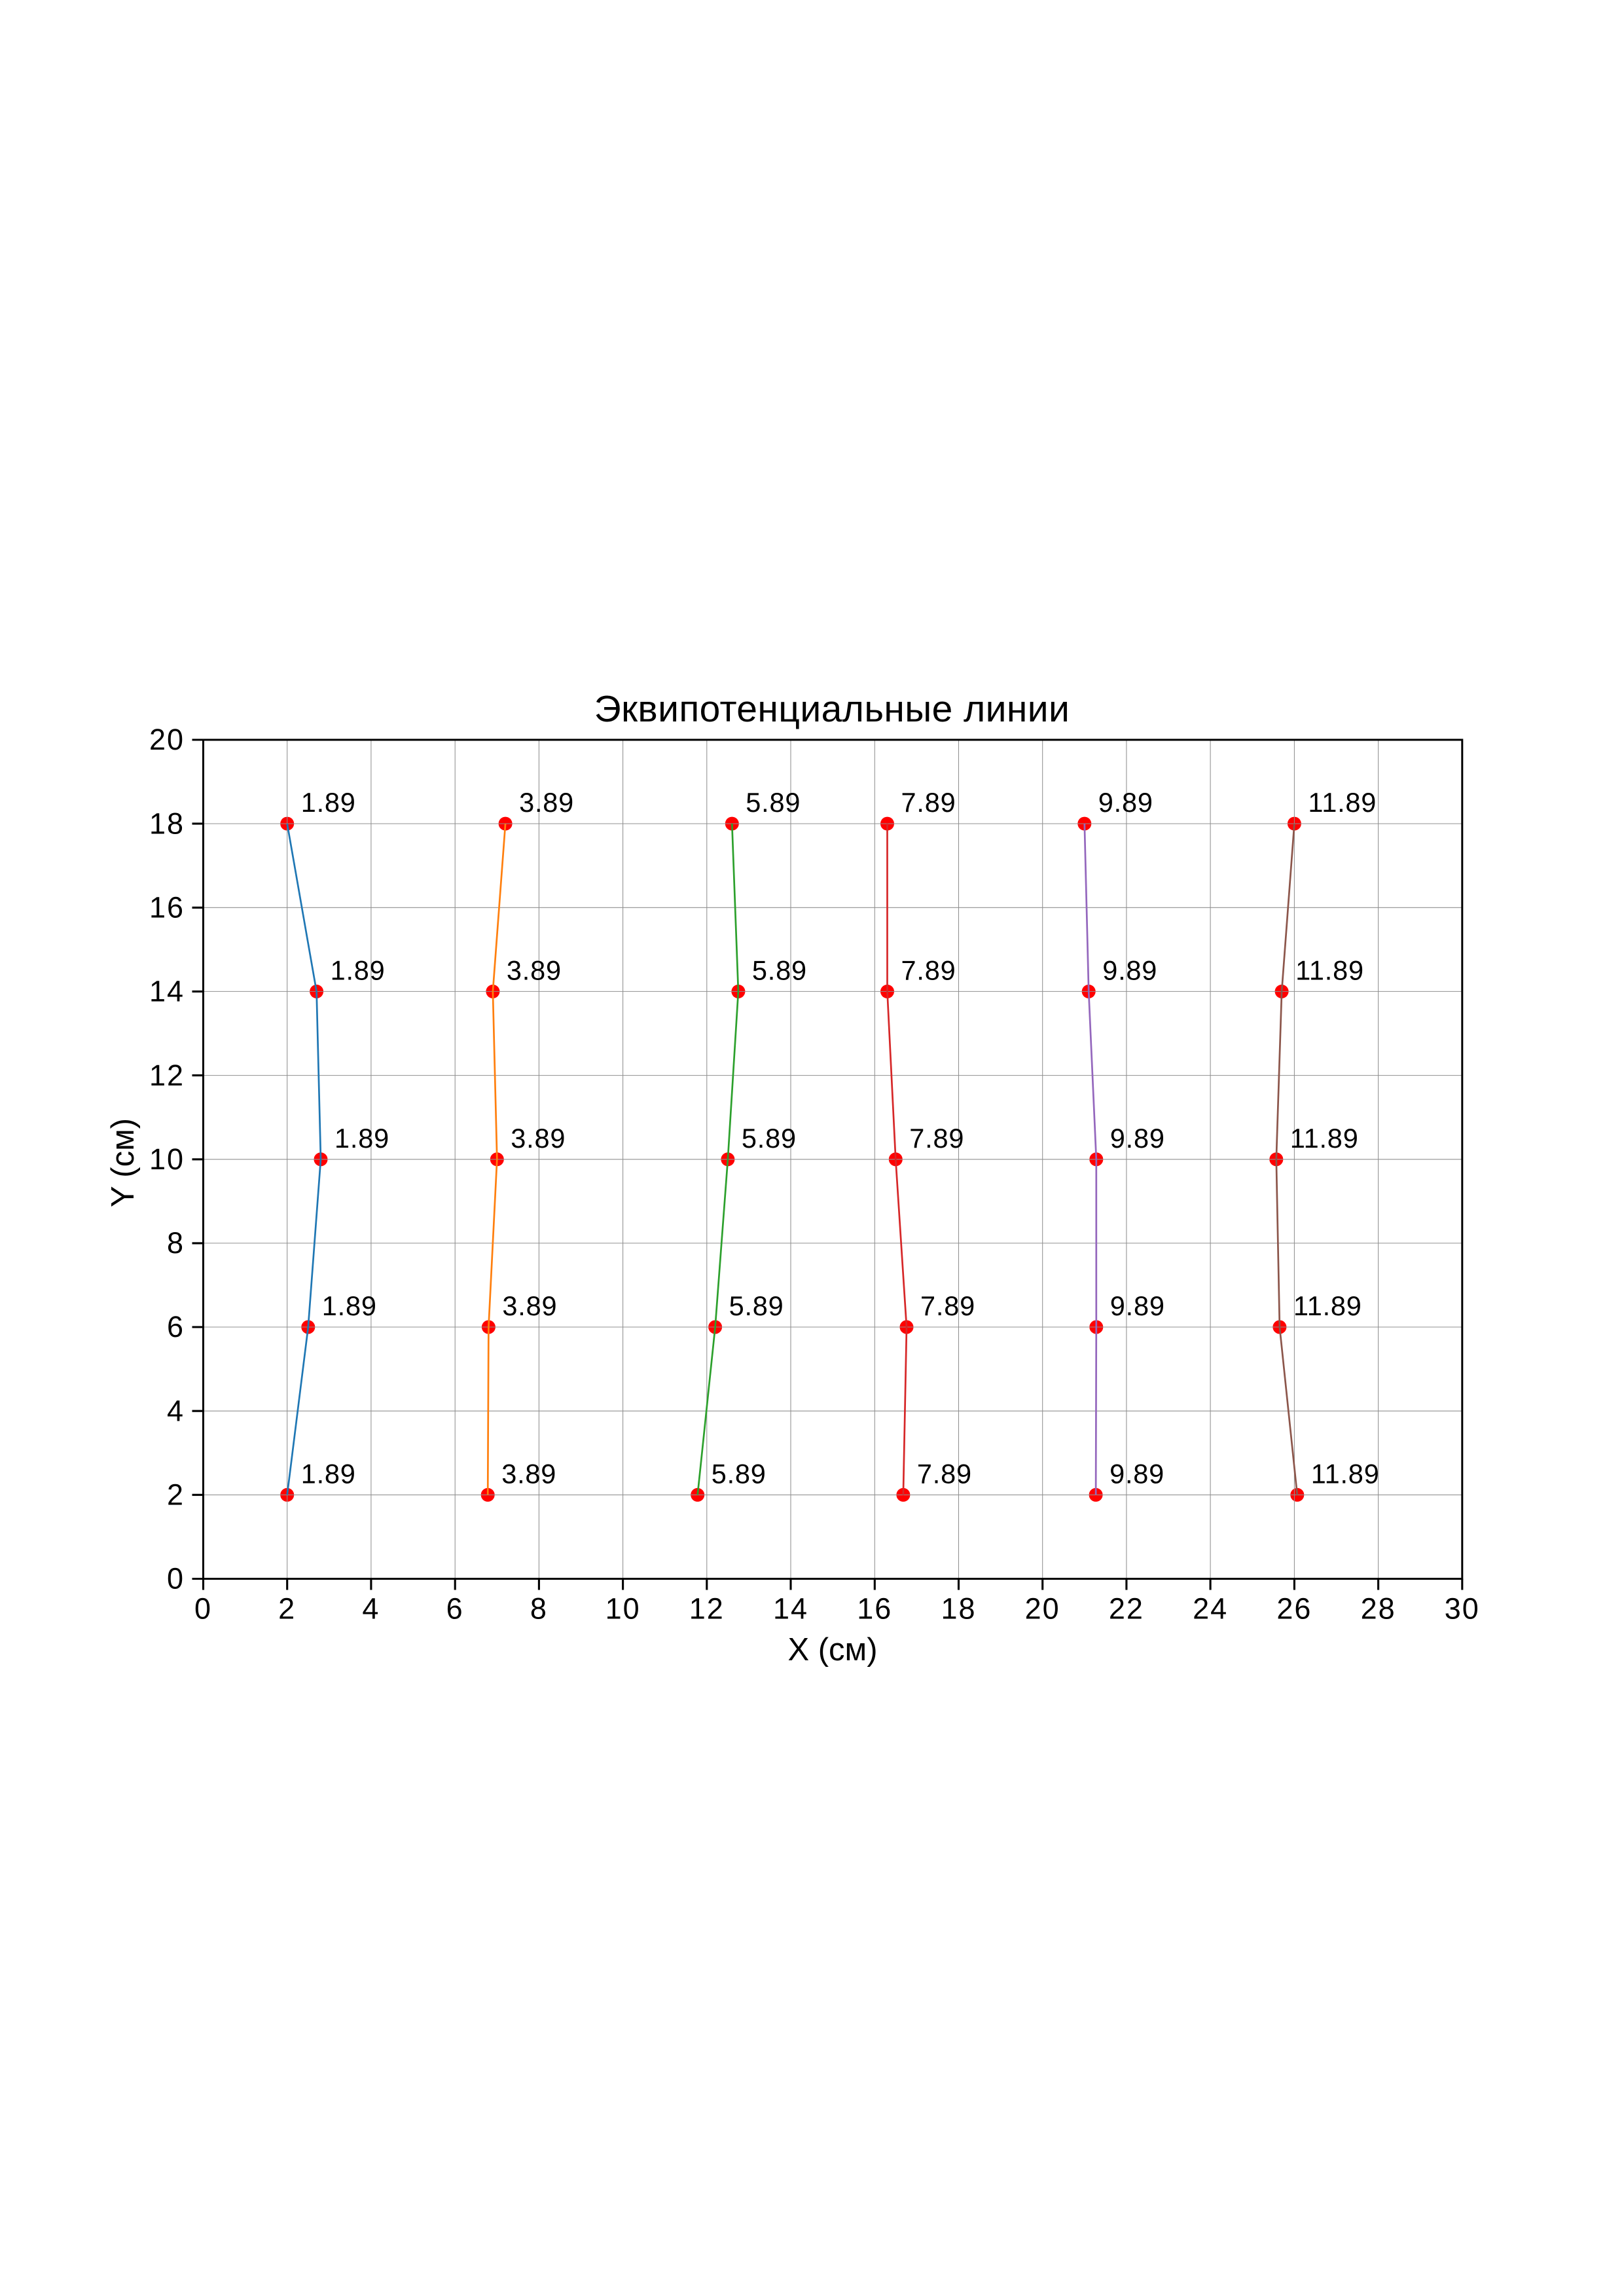 The width and height of the screenshot is (1624, 2296). I want to click on svg-text: Эквипотенциальные линии, so click(832, 709).